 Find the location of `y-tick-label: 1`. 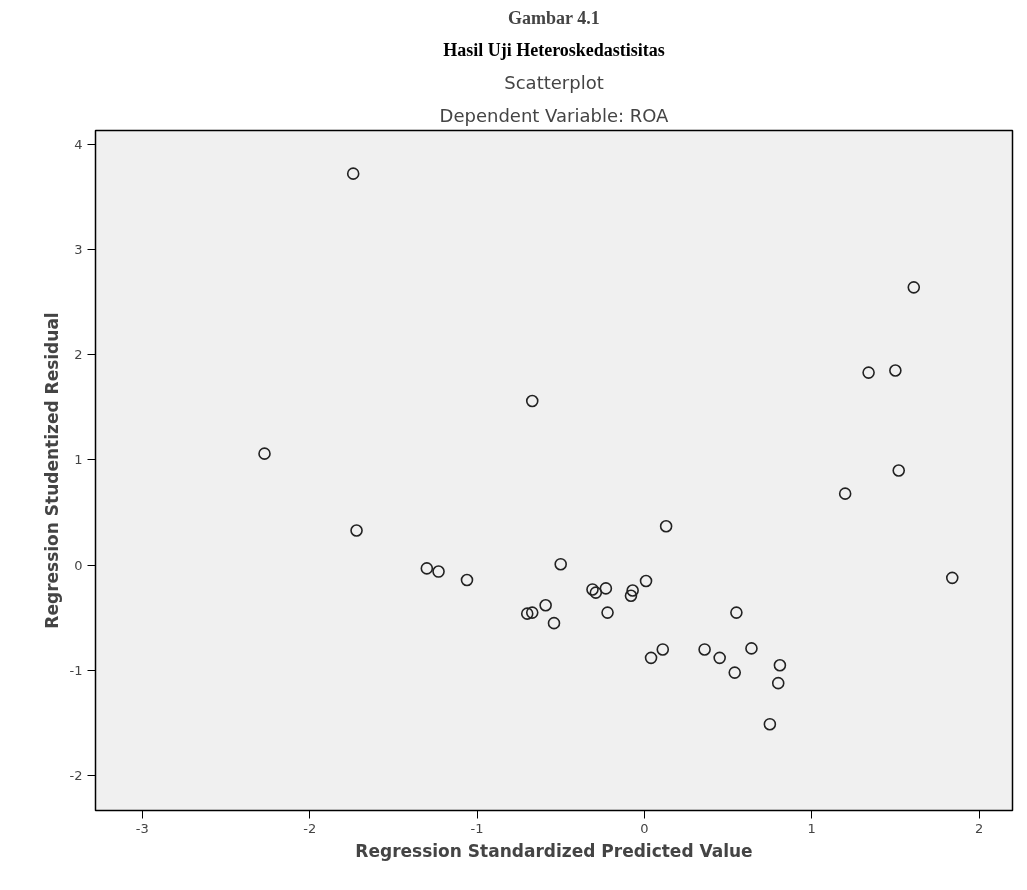

y-tick-label: 1 is located at coordinates (78, 460).